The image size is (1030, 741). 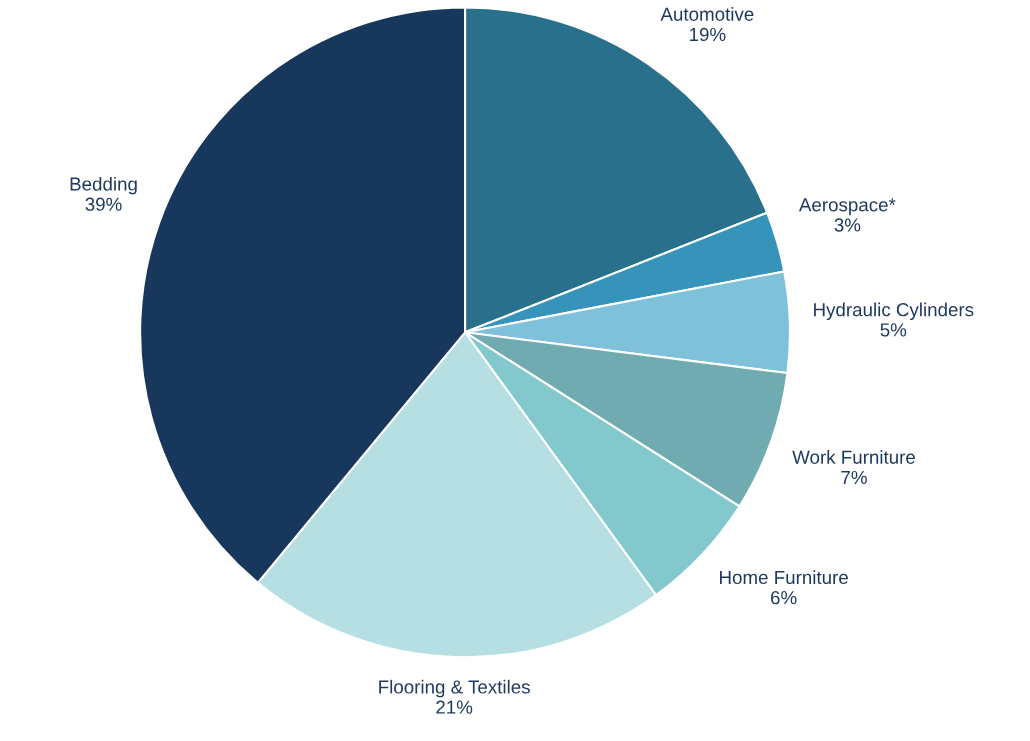 What do you see at coordinates (708, 34) in the screenshot?
I see `data-label: 19%` at bounding box center [708, 34].